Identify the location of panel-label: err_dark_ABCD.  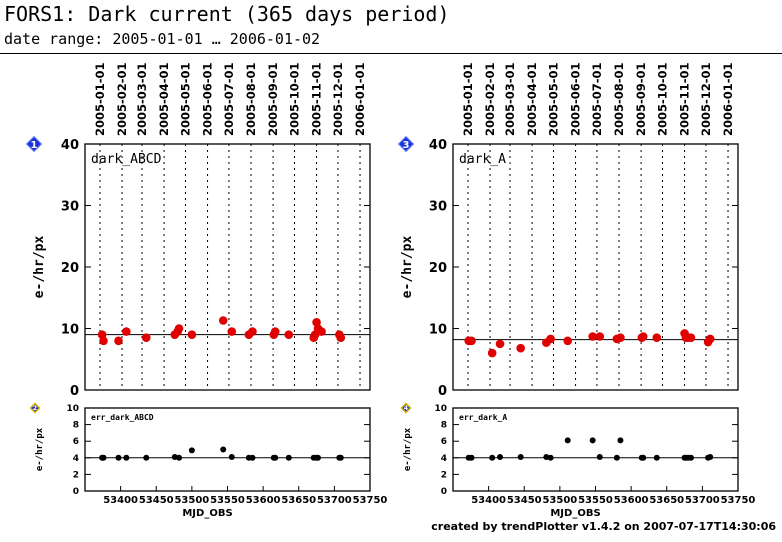
(122, 417).